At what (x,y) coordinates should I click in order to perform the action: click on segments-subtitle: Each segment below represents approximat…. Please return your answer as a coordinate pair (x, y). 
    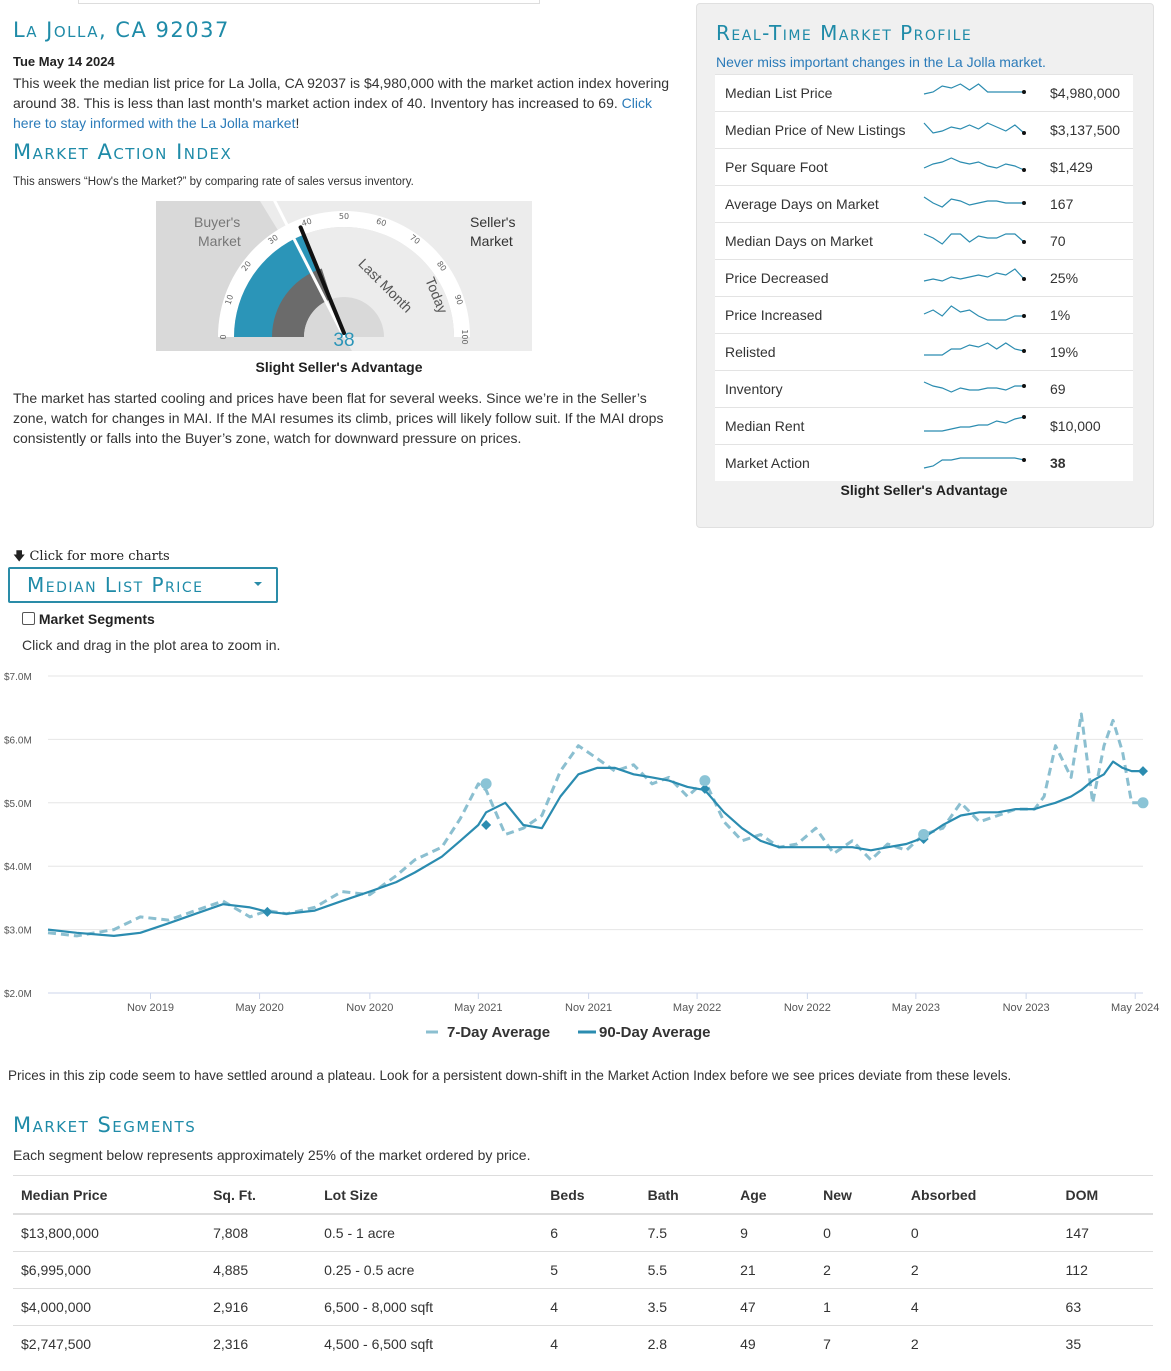
    Looking at the image, I should click on (272, 1155).